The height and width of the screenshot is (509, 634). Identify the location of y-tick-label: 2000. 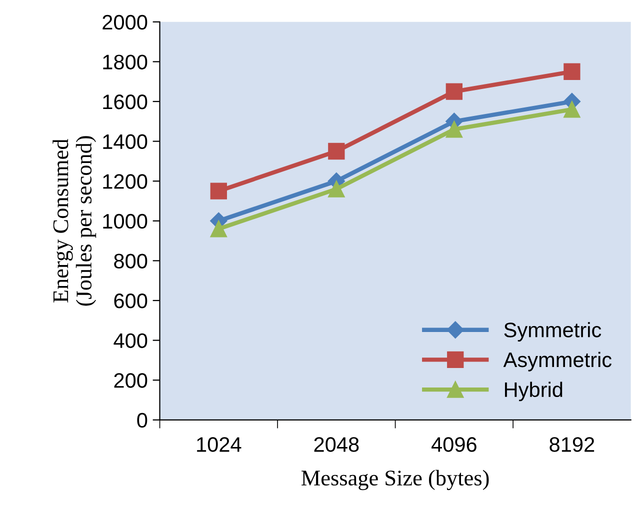
(125, 22).